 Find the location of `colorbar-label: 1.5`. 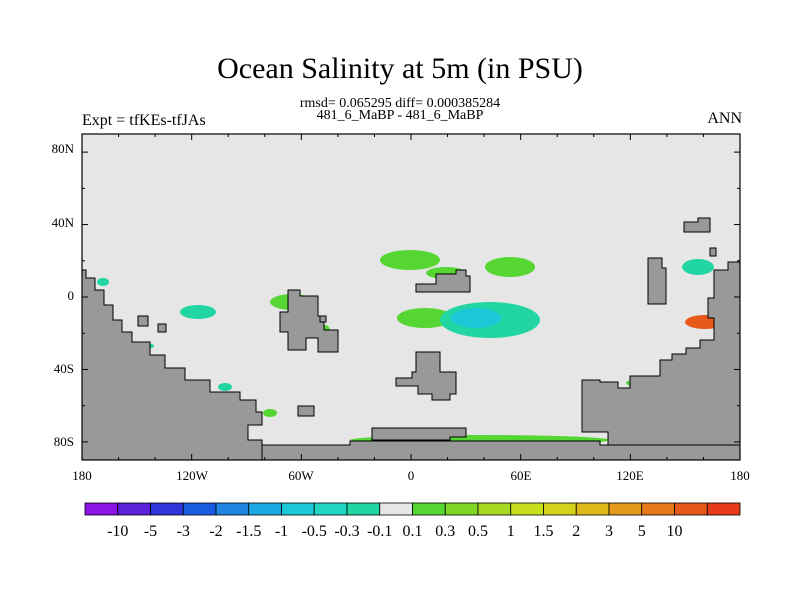

colorbar-label: 1.5 is located at coordinates (544, 531).